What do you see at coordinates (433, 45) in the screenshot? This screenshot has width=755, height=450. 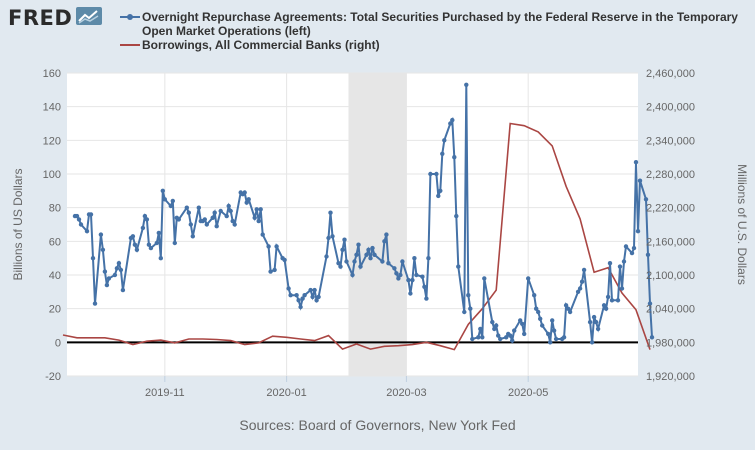 I see `legend-item-borrowings: Borrowings, All Commercial Banks (right)` at bounding box center [433, 45].